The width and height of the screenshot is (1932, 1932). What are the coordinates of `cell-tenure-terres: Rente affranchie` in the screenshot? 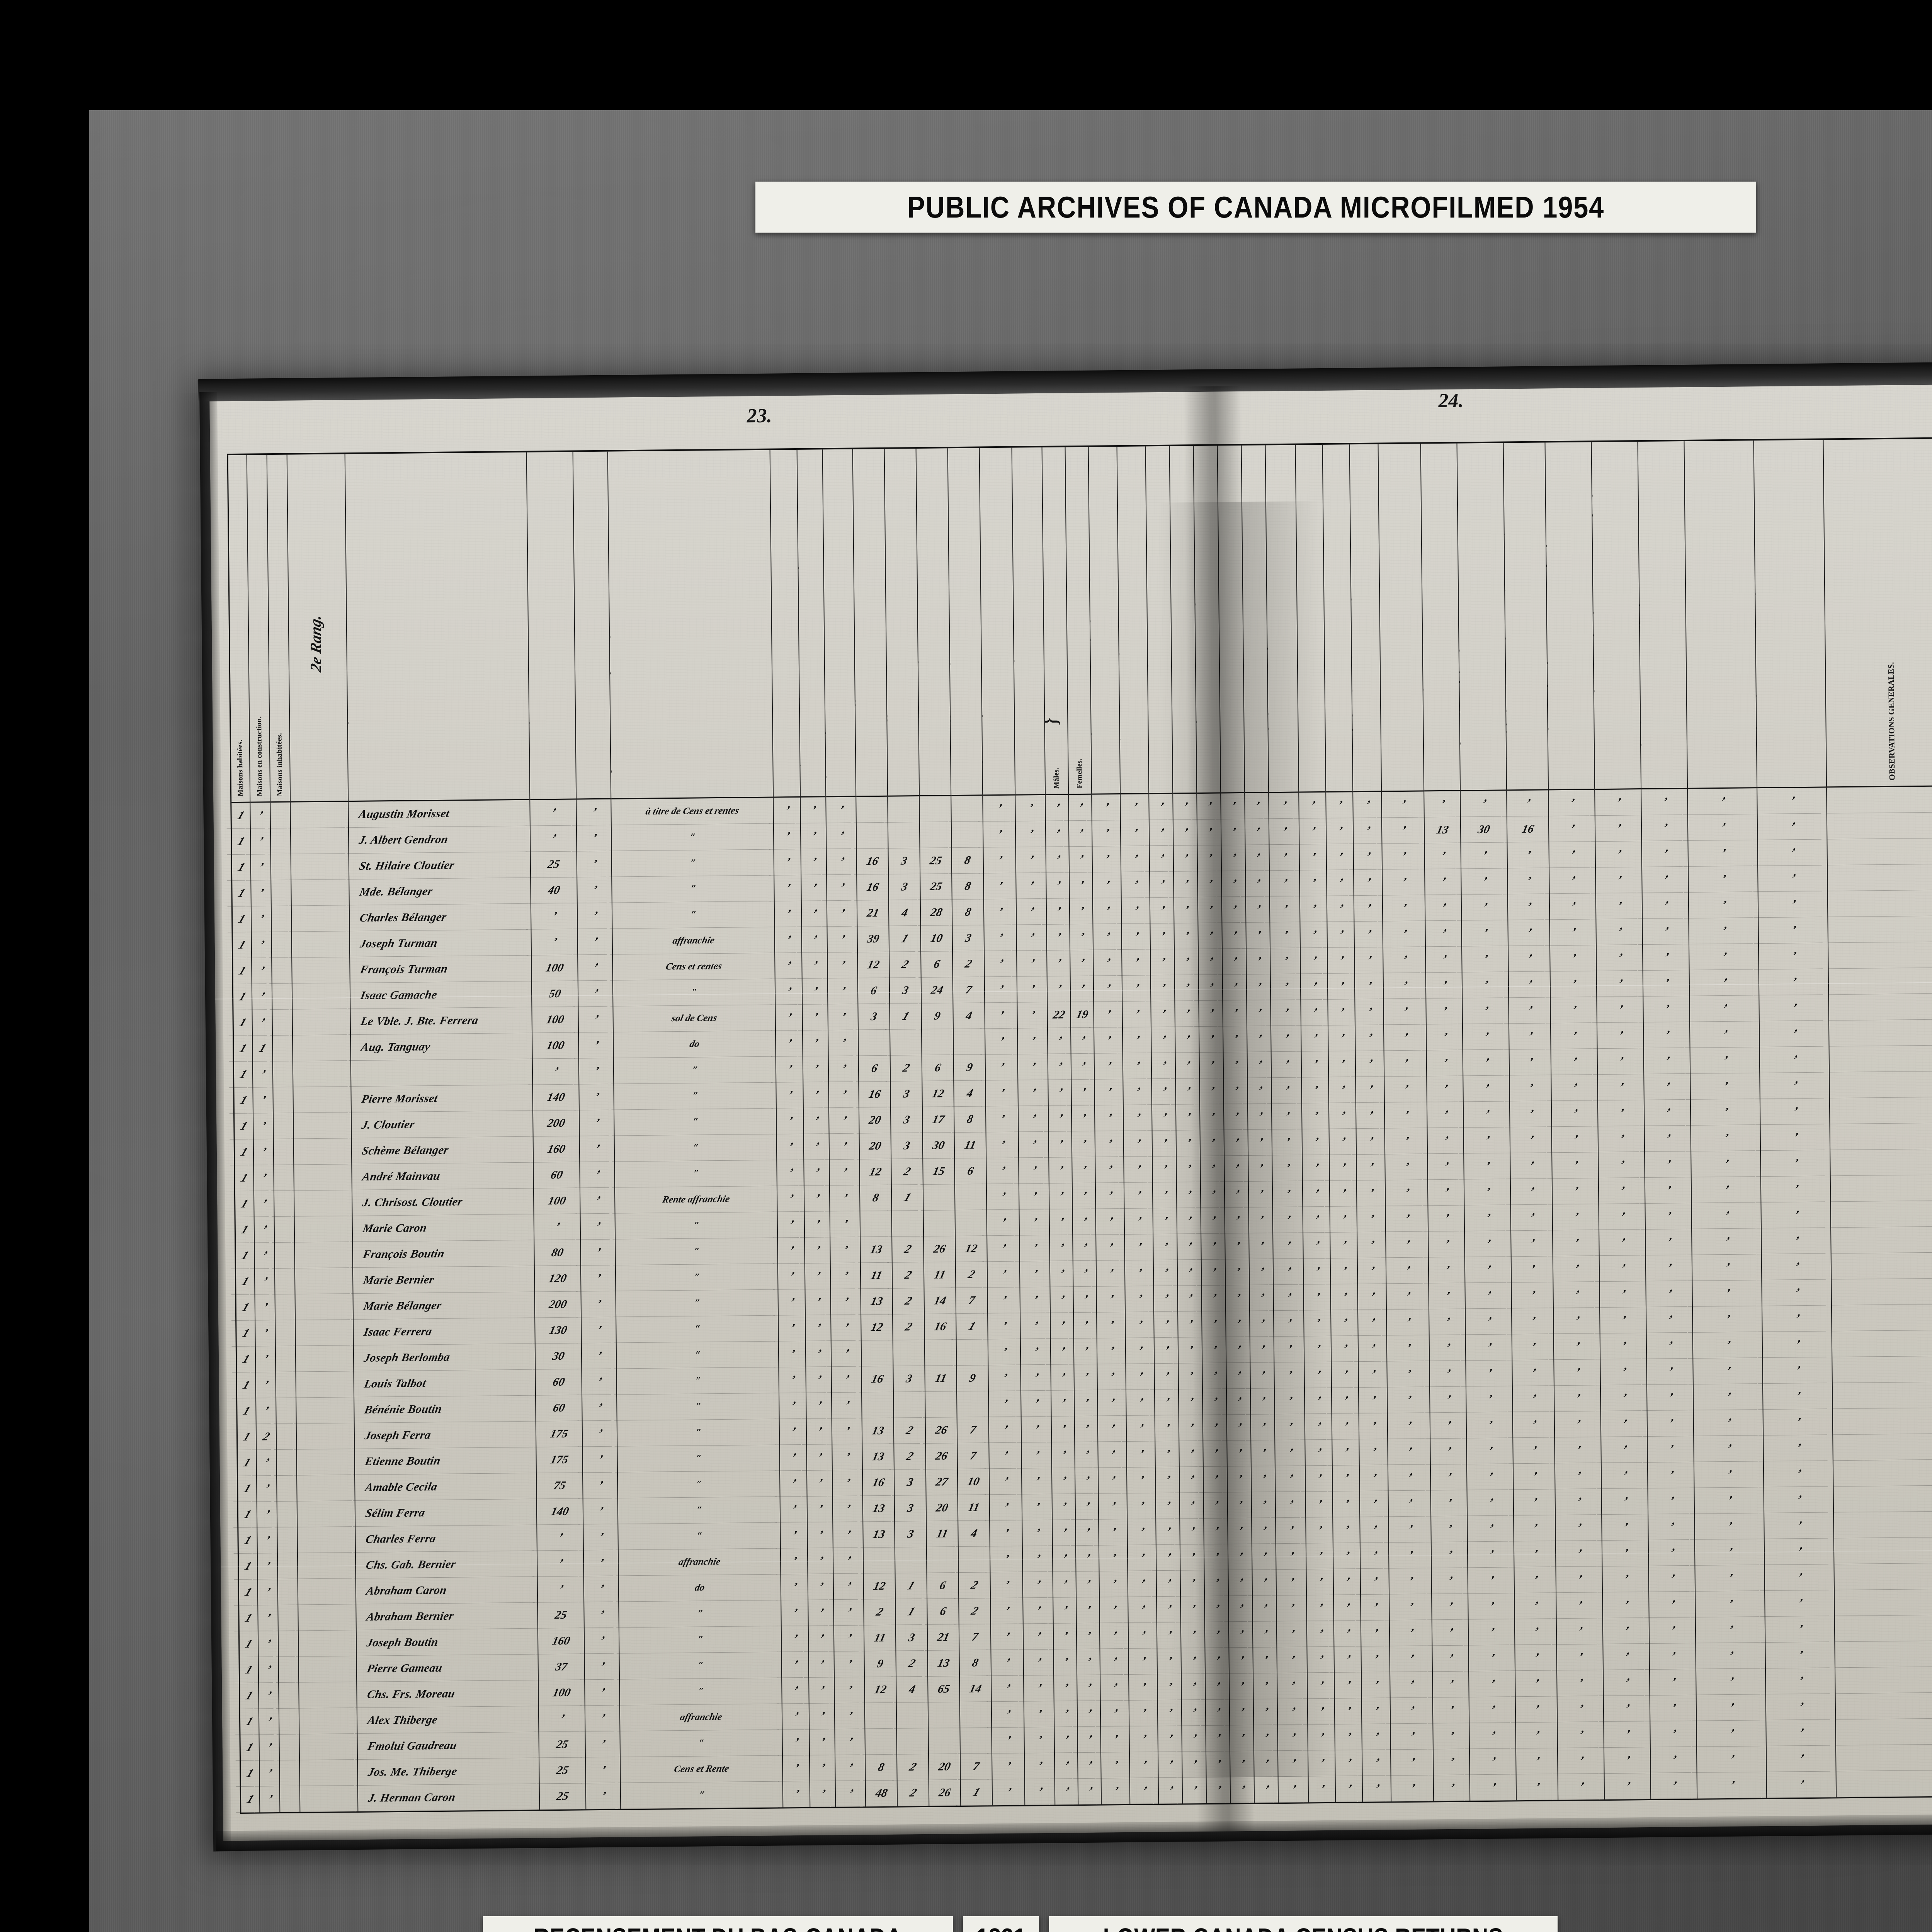 It's located at (696, 1200).